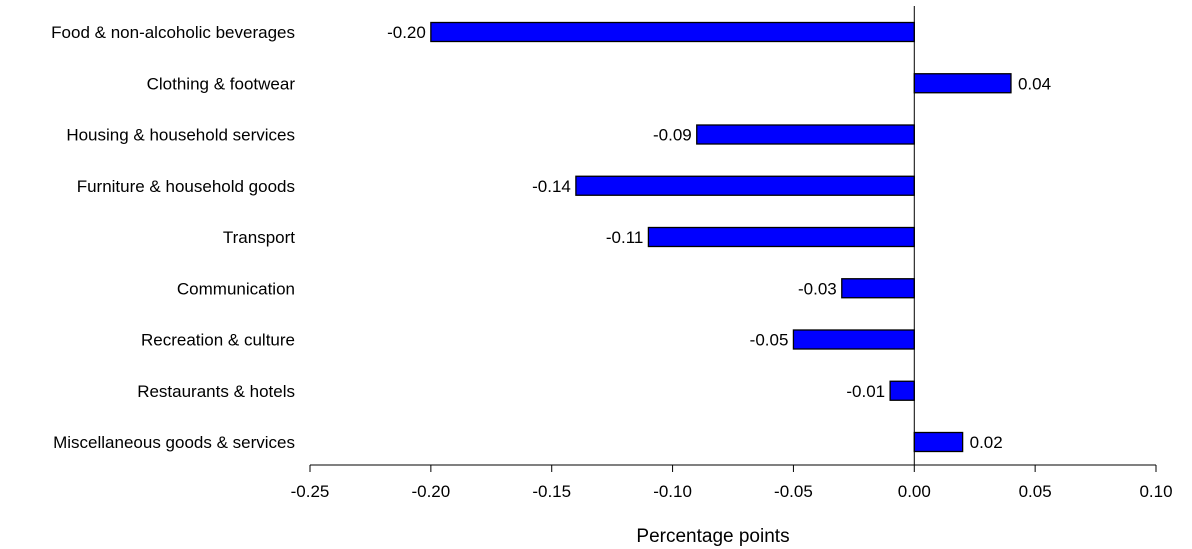 The image size is (1192, 549). I want to click on data-label: -0.09, so click(672, 135).